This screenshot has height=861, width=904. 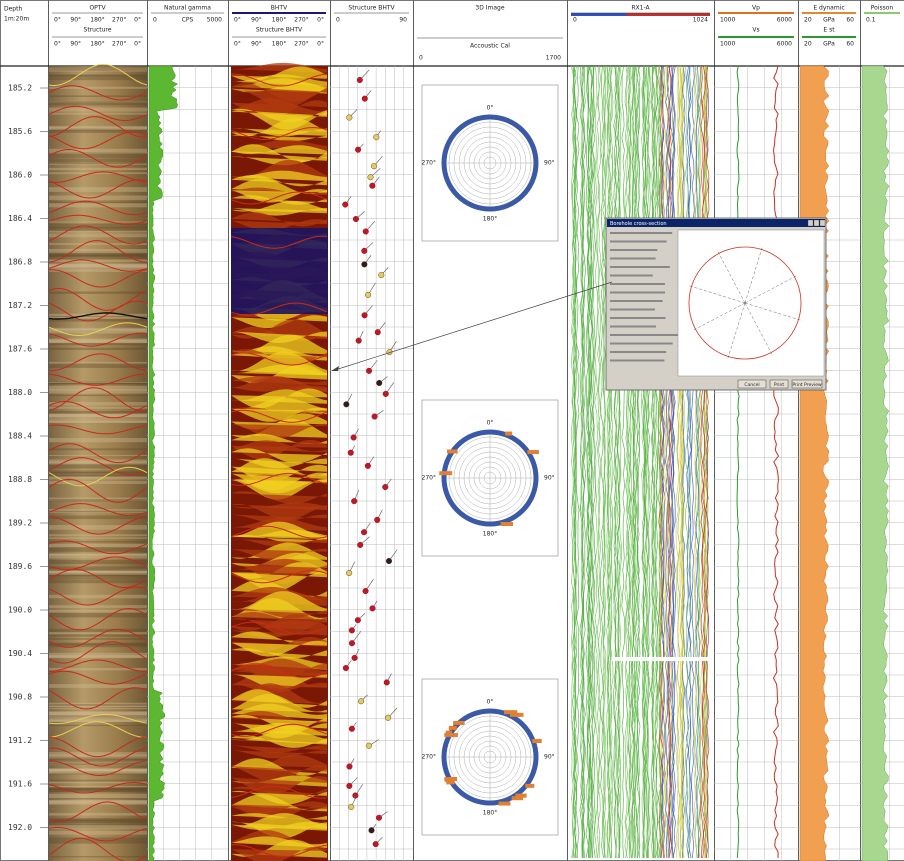 I want to click on depth-label: 191.2, so click(x=20, y=740).